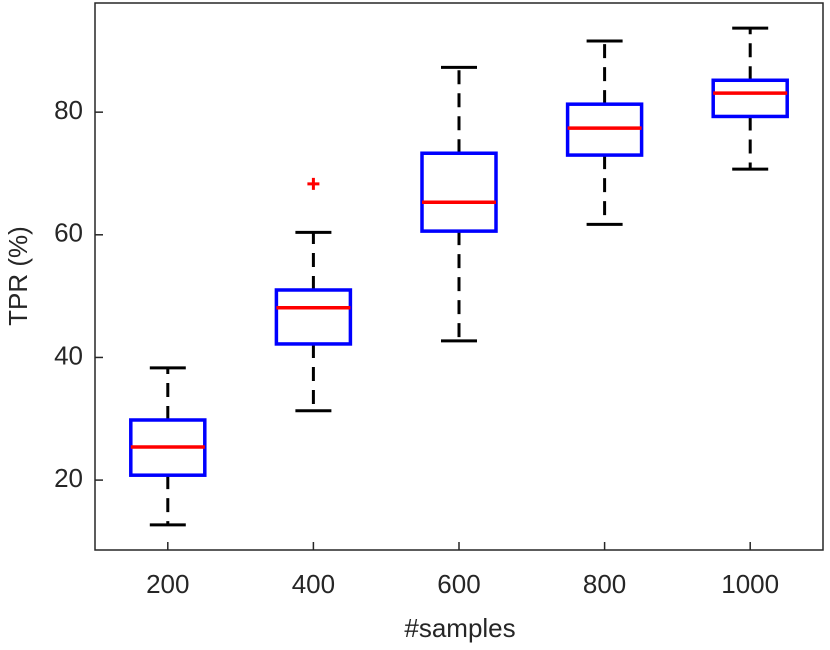 The width and height of the screenshot is (830, 650). I want to click on x-tick-label: 800, so click(604, 584).